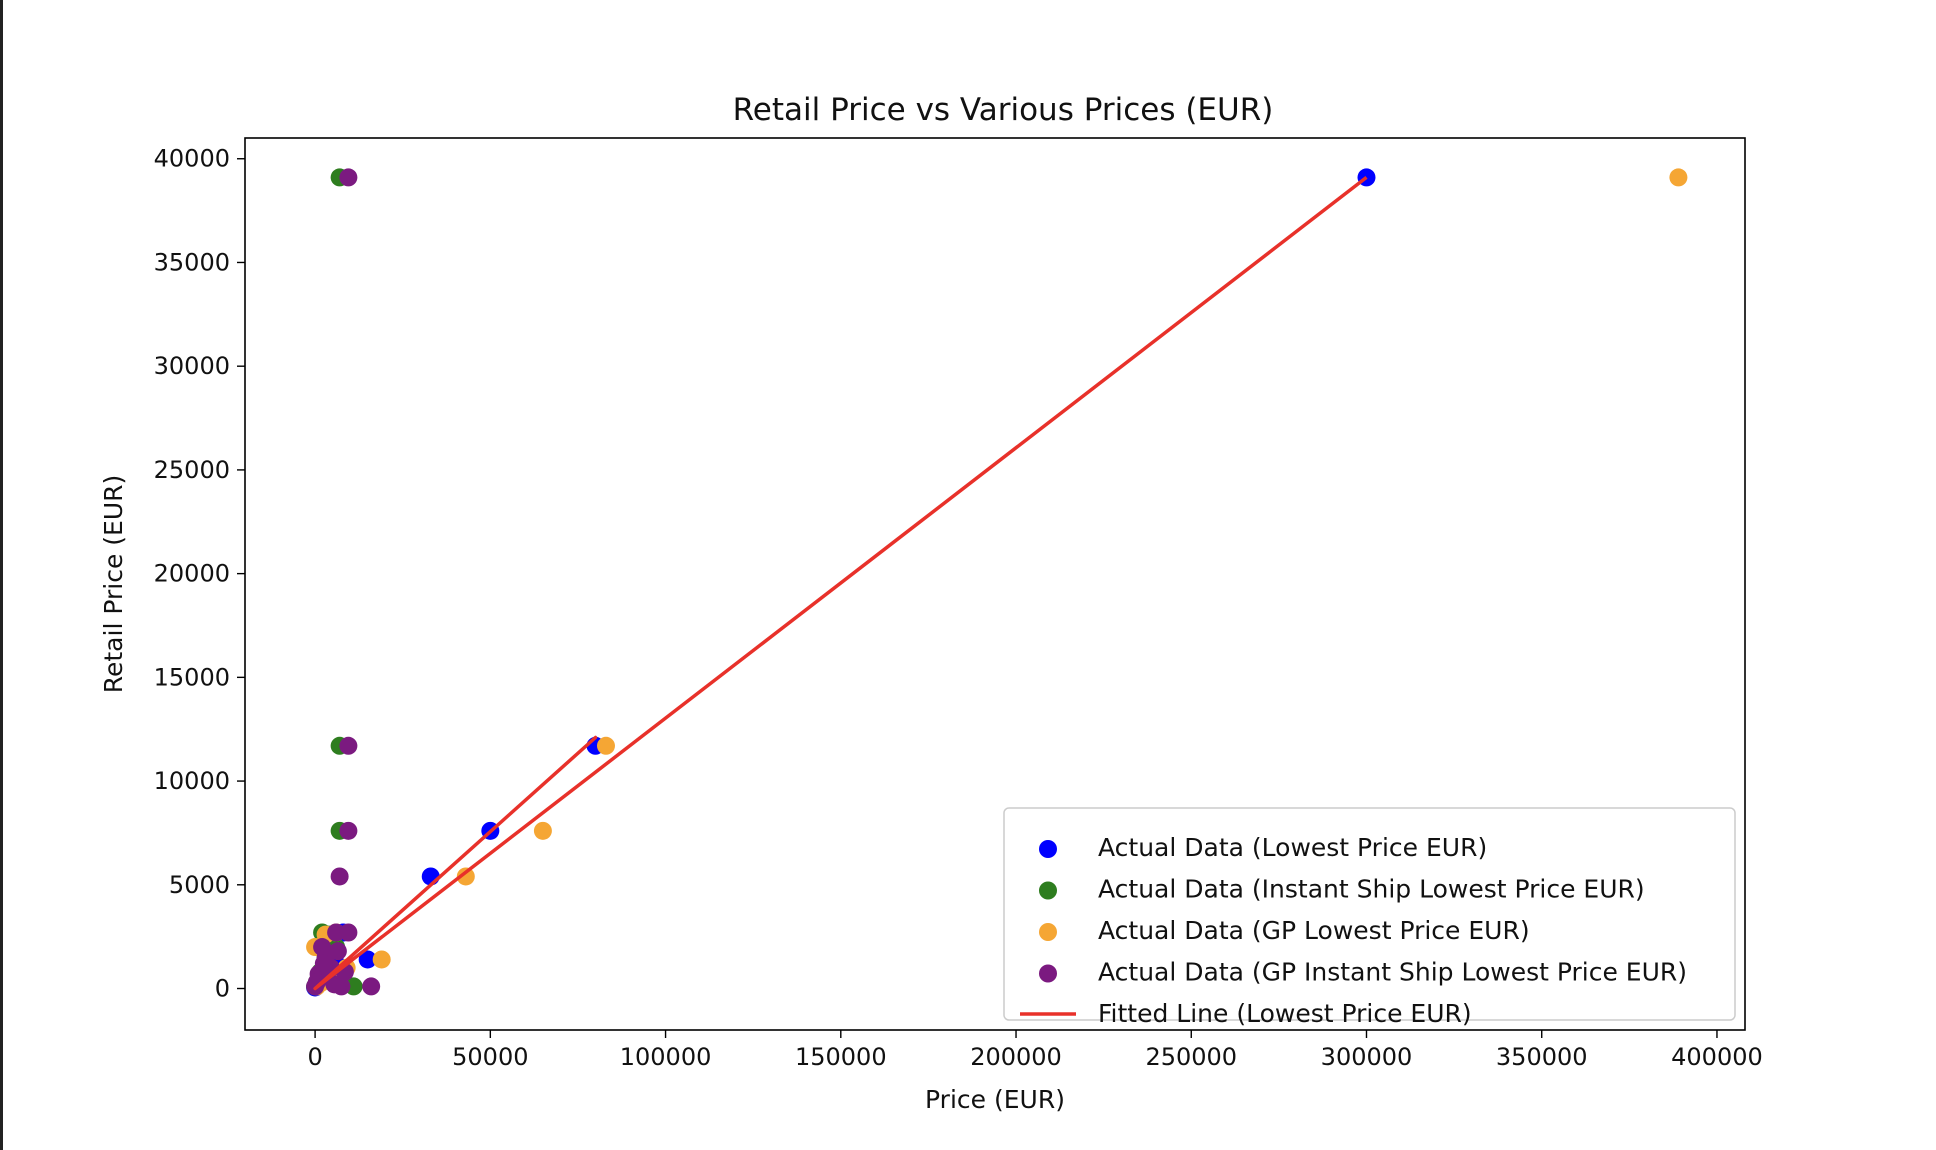 The height and width of the screenshot is (1150, 1936). Describe the element at coordinates (192, 781) in the screenshot. I see `y-tick-label: 10000` at that location.